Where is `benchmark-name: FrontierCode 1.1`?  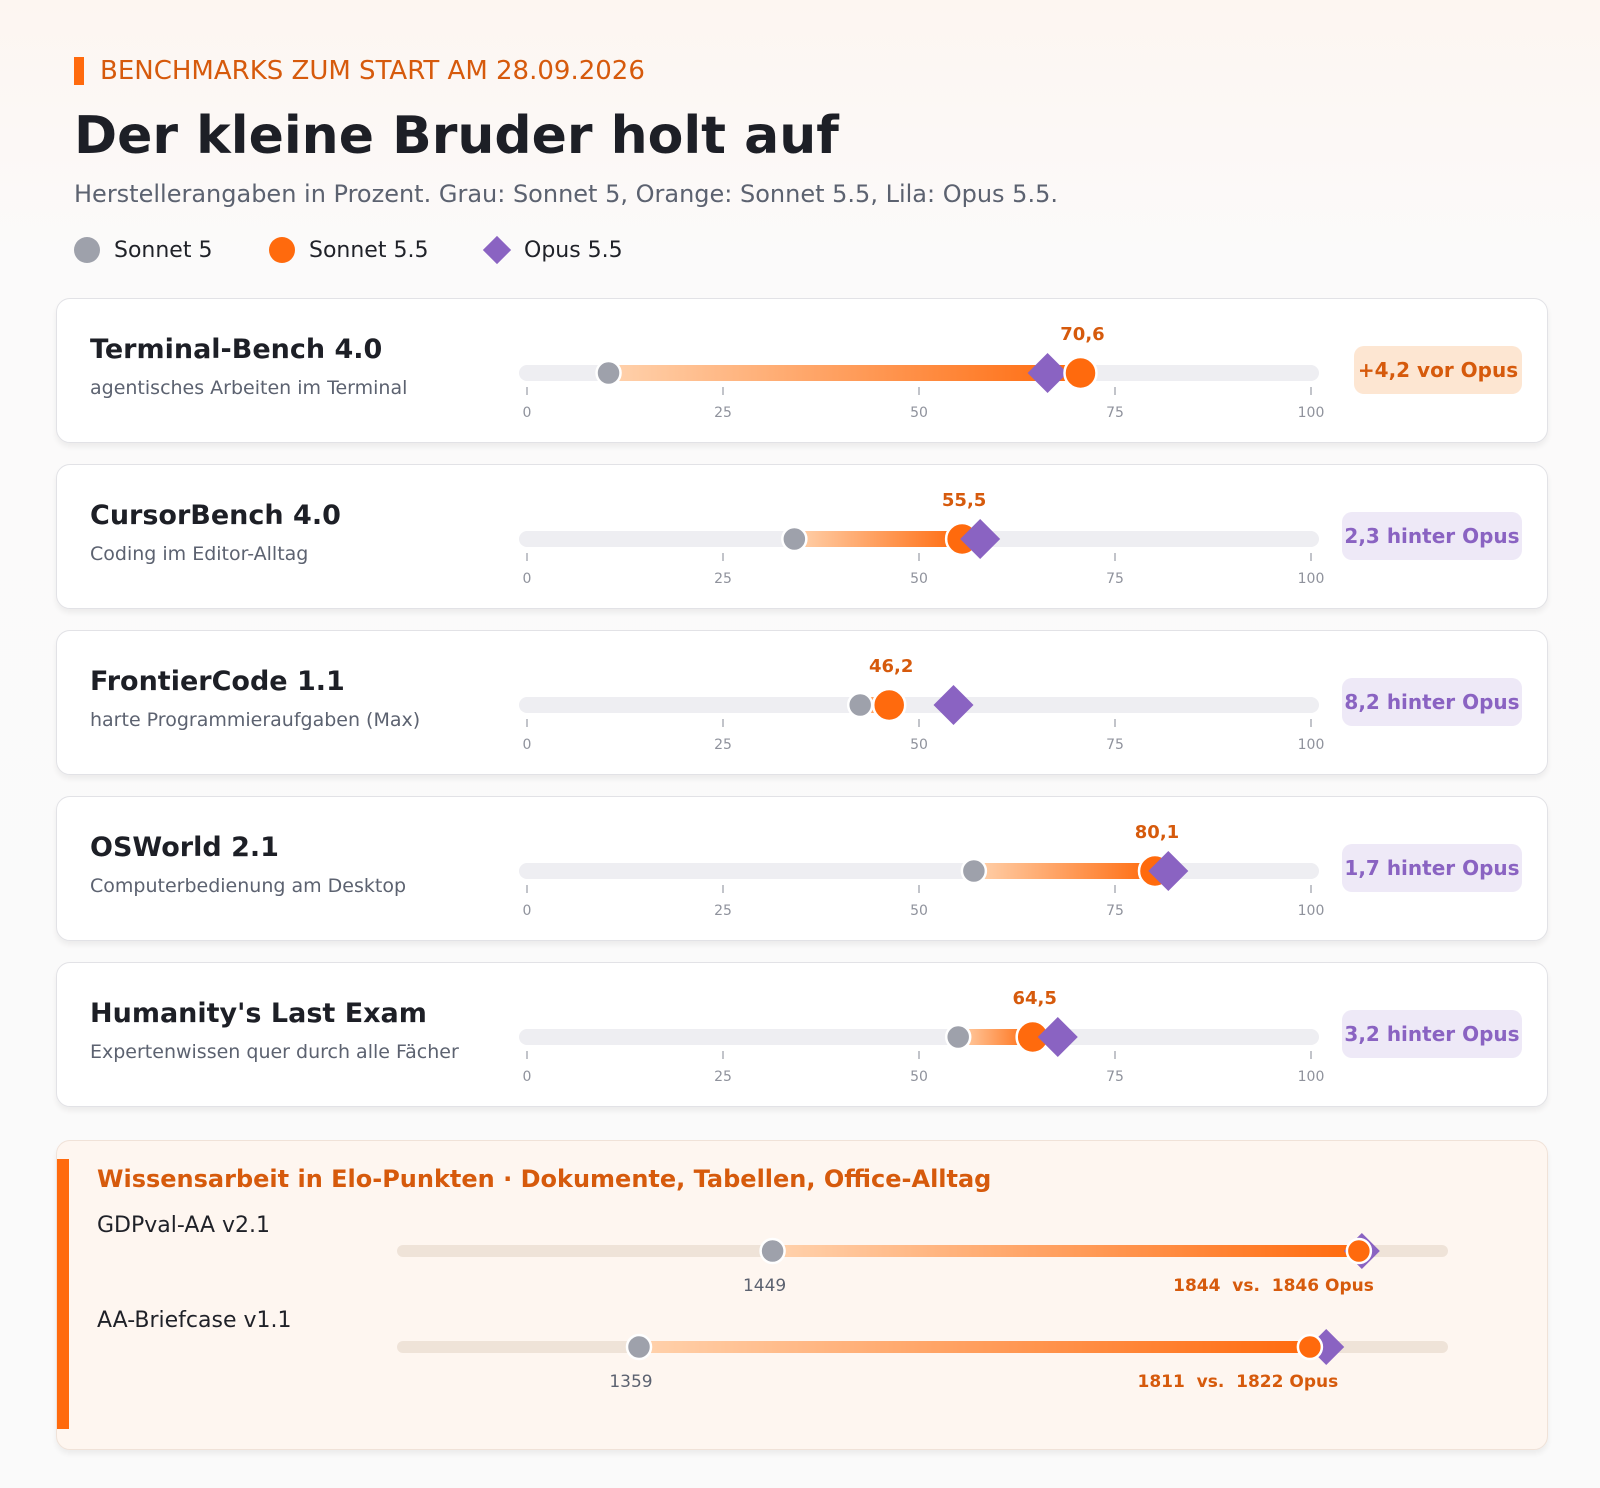 benchmark-name: FrontierCode 1.1 is located at coordinates (217, 681).